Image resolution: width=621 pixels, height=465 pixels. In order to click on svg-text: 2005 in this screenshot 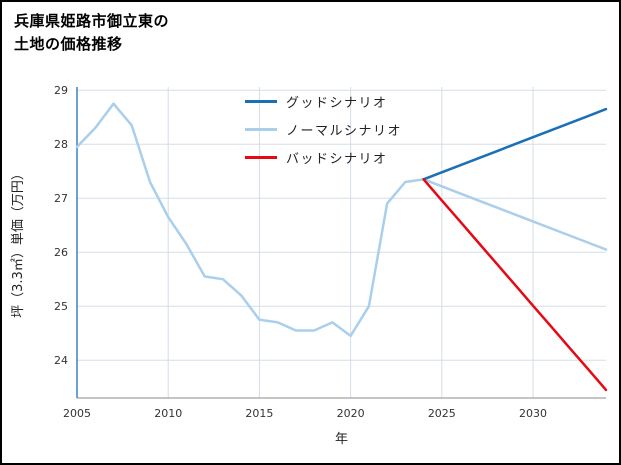, I will do `click(77, 413)`.